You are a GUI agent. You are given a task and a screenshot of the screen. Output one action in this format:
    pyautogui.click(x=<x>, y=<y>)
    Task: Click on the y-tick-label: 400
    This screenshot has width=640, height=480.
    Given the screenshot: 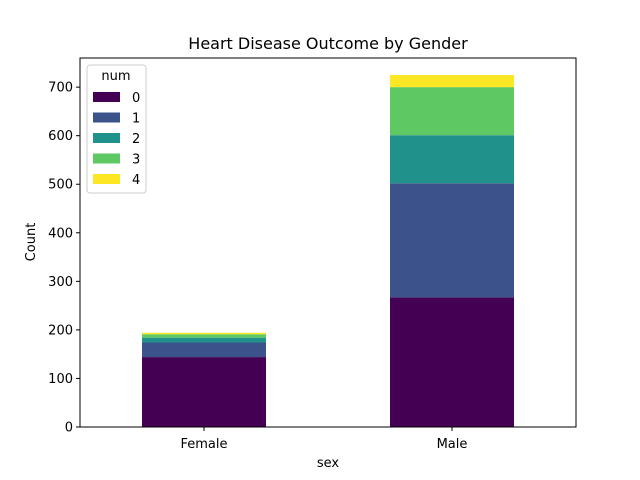 What is the action you would take?
    pyautogui.click(x=60, y=233)
    